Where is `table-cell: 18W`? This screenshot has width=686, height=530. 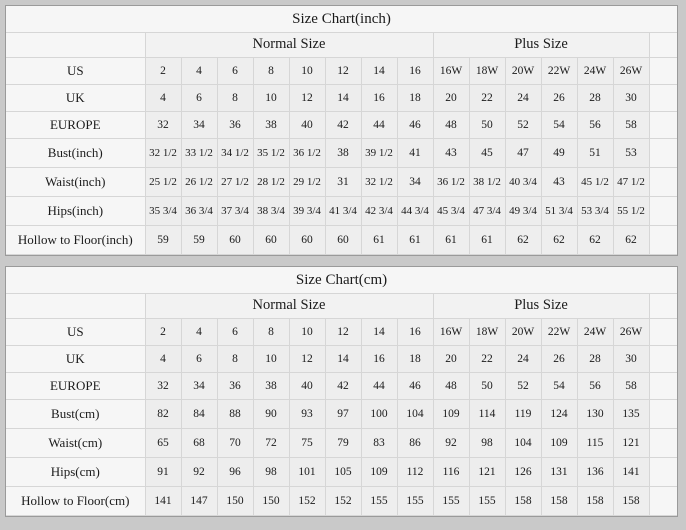 table-cell: 18W is located at coordinates (487, 332).